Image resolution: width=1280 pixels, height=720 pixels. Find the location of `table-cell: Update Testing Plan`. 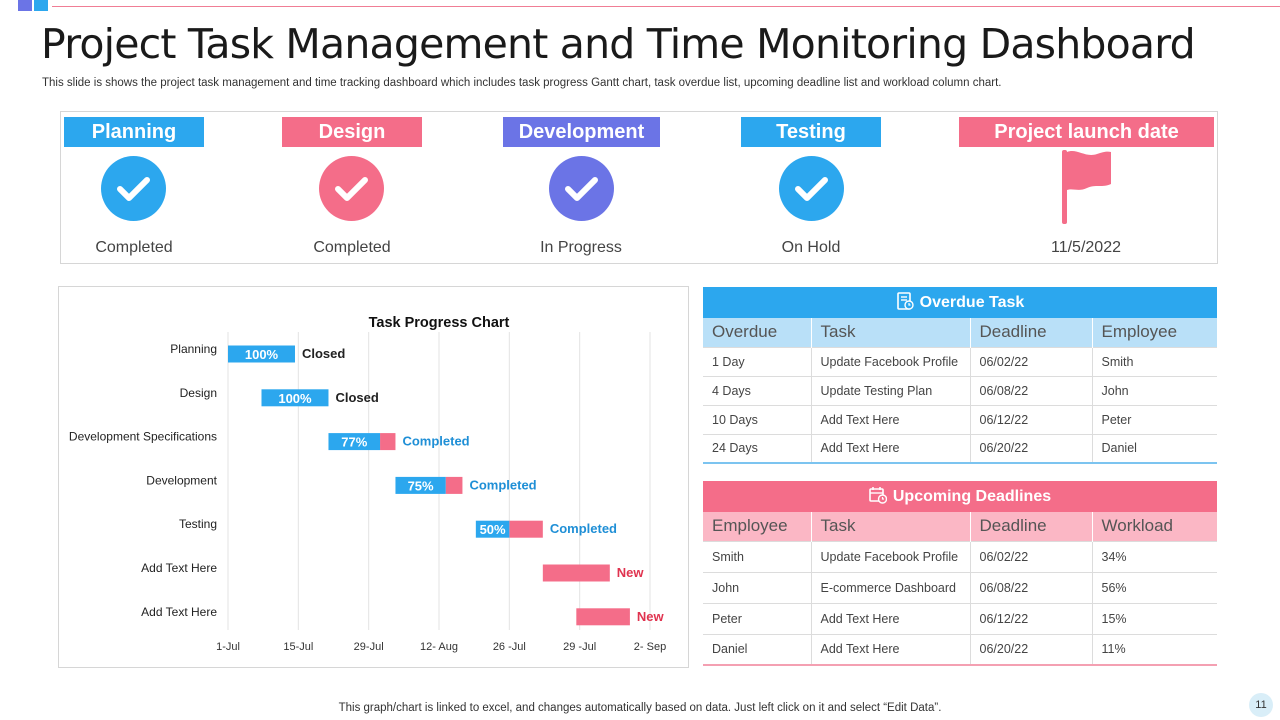

table-cell: Update Testing Plan is located at coordinates (891, 390).